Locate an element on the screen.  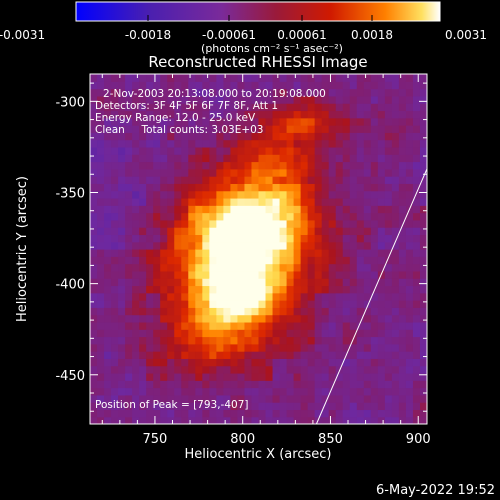
x-tick-label: 900 is located at coordinates (418, 439).